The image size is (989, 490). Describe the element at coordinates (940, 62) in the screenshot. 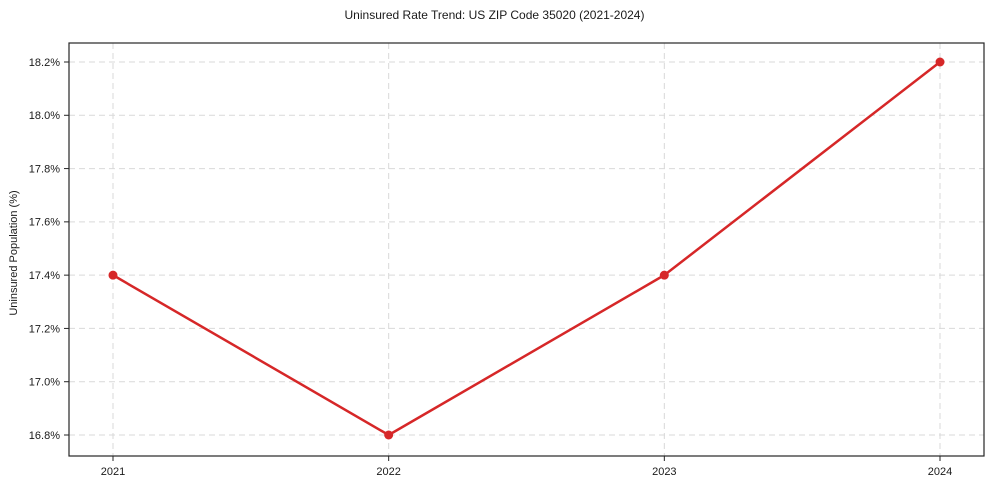

I see `data-point-2024` at that location.